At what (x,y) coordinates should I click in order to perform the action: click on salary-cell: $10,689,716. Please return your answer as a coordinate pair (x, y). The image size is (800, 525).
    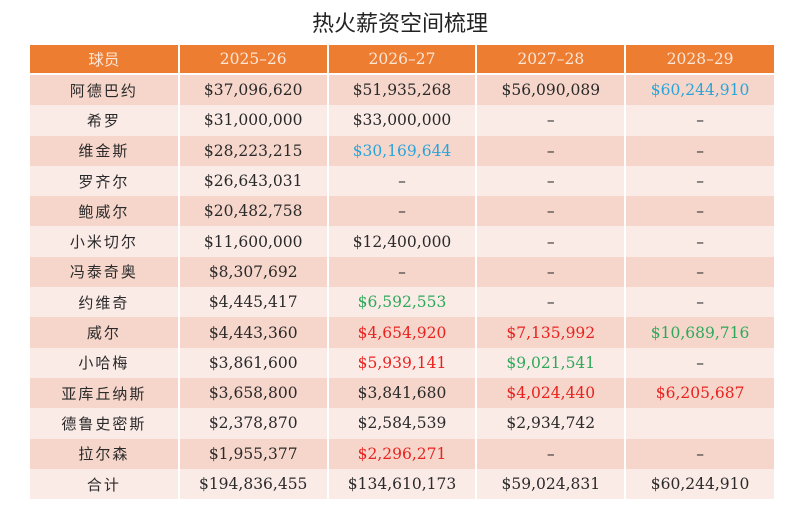
    Looking at the image, I should click on (699, 332).